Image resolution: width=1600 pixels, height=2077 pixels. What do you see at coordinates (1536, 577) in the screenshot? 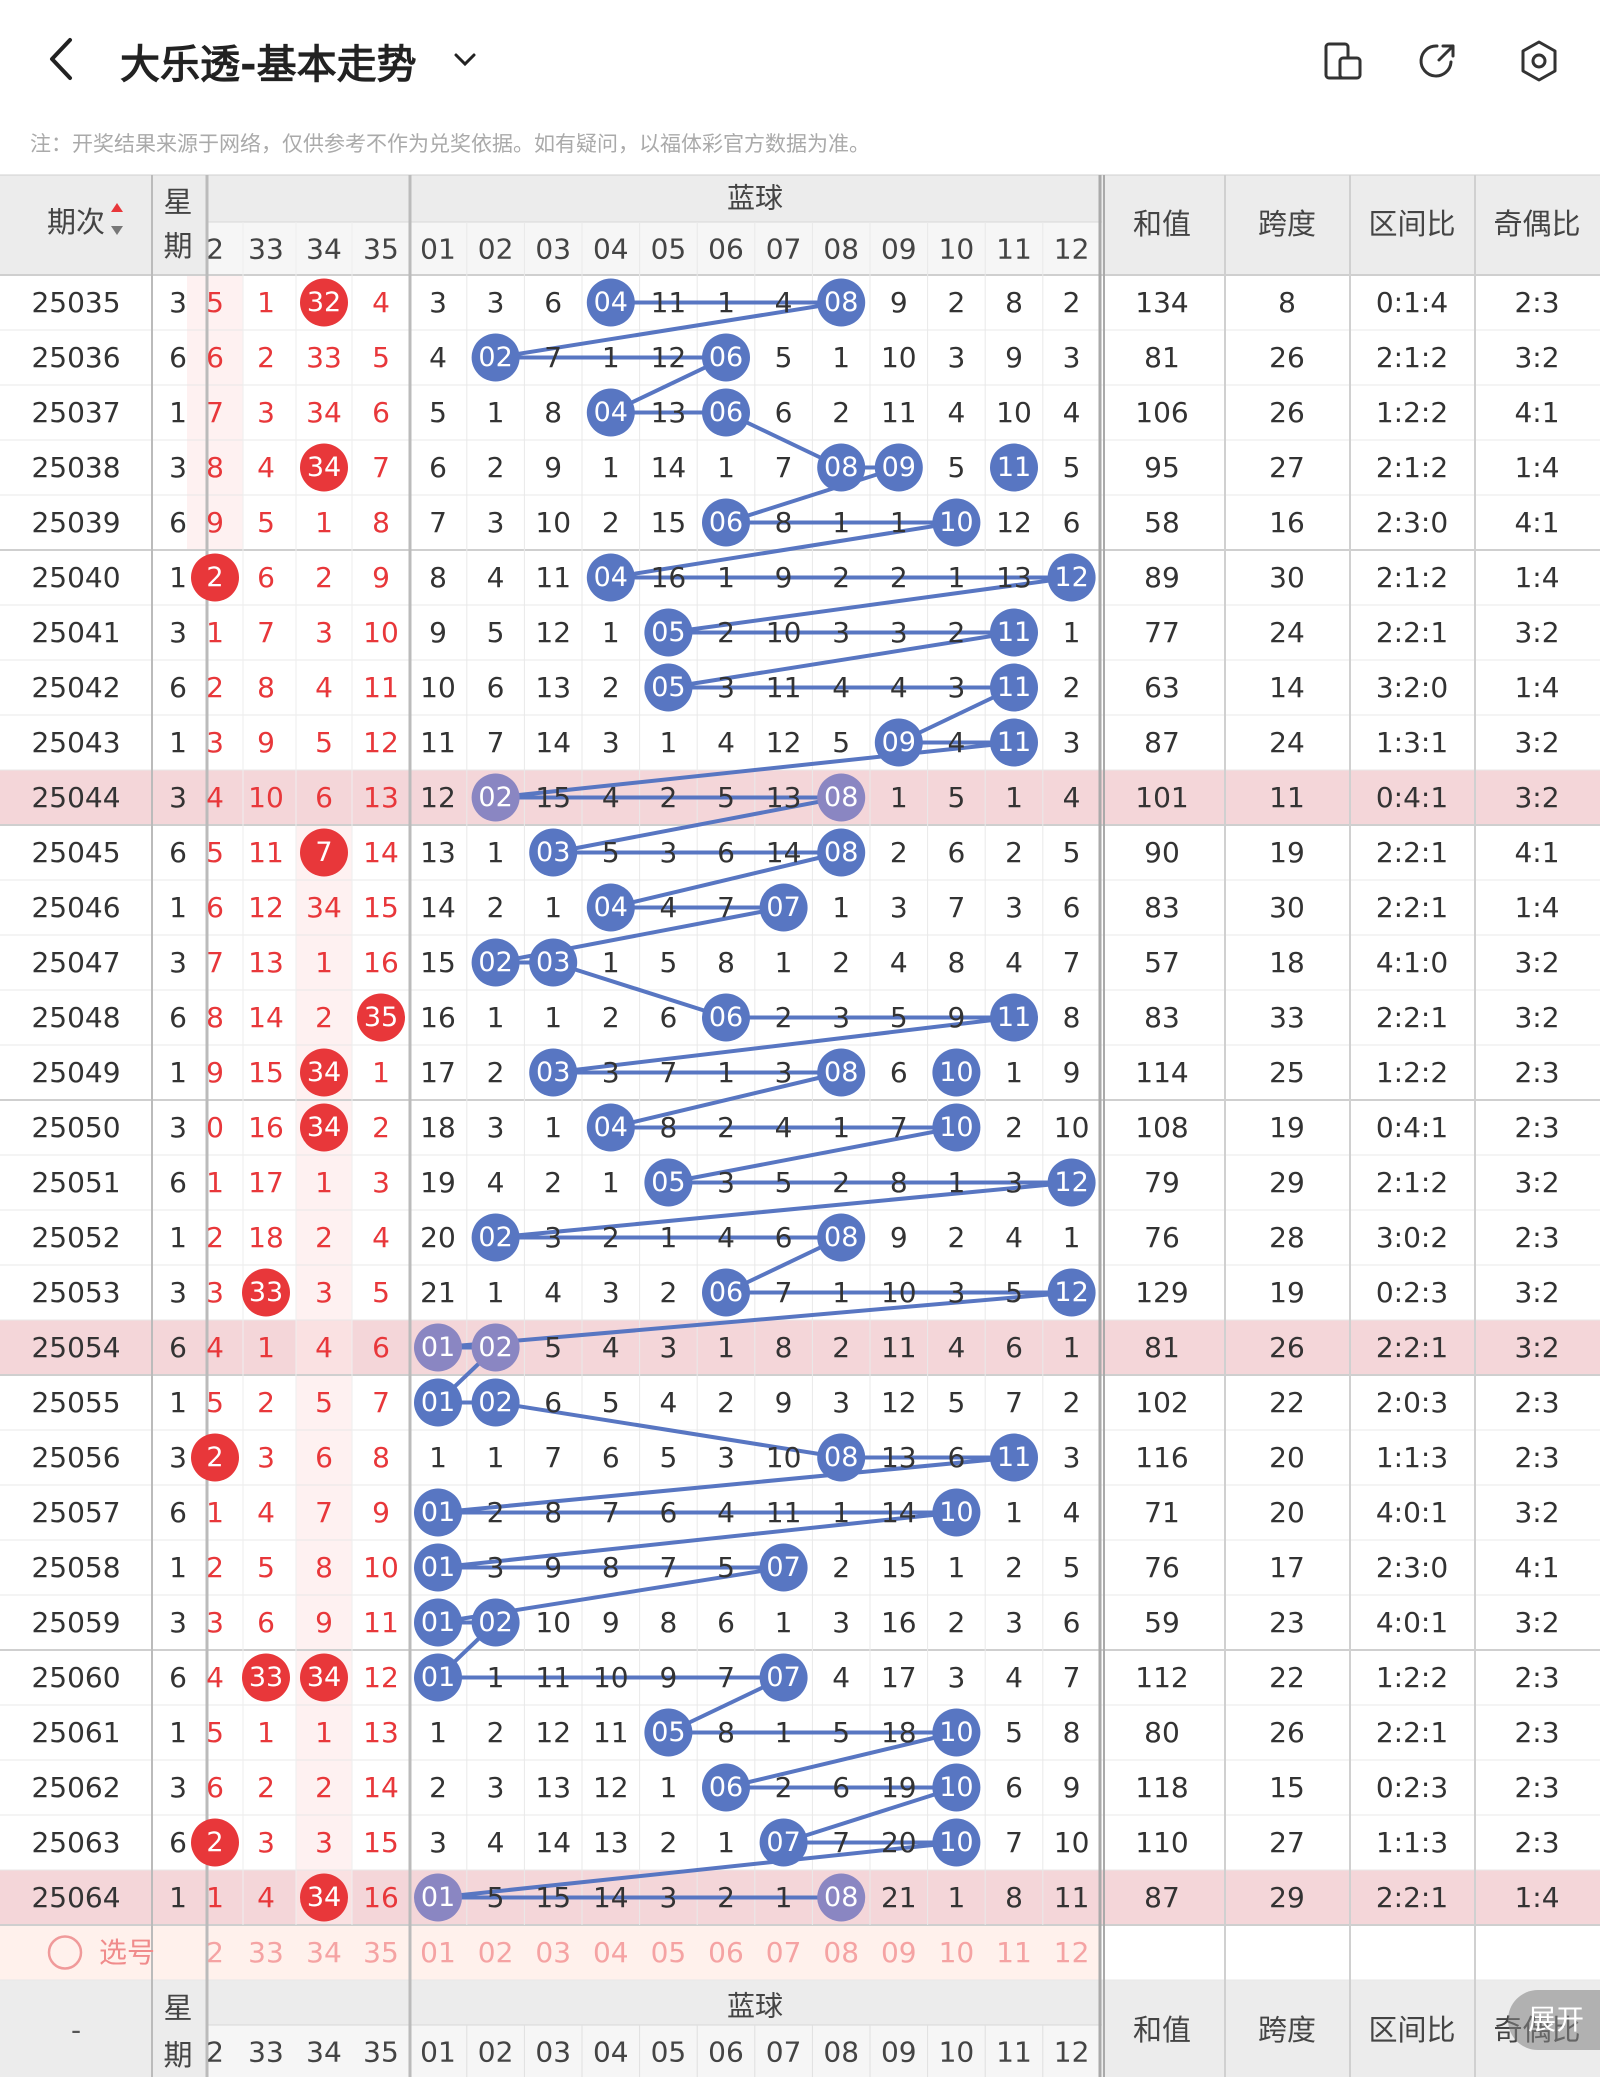
I see `odd-even-cell: 1:4` at bounding box center [1536, 577].